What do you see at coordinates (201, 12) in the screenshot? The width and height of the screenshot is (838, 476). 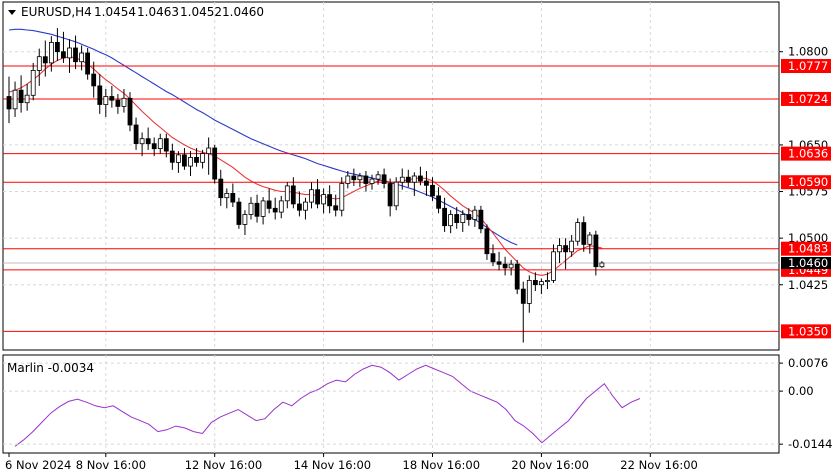 I see `ohlc-low: 1.0452` at bounding box center [201, 12].